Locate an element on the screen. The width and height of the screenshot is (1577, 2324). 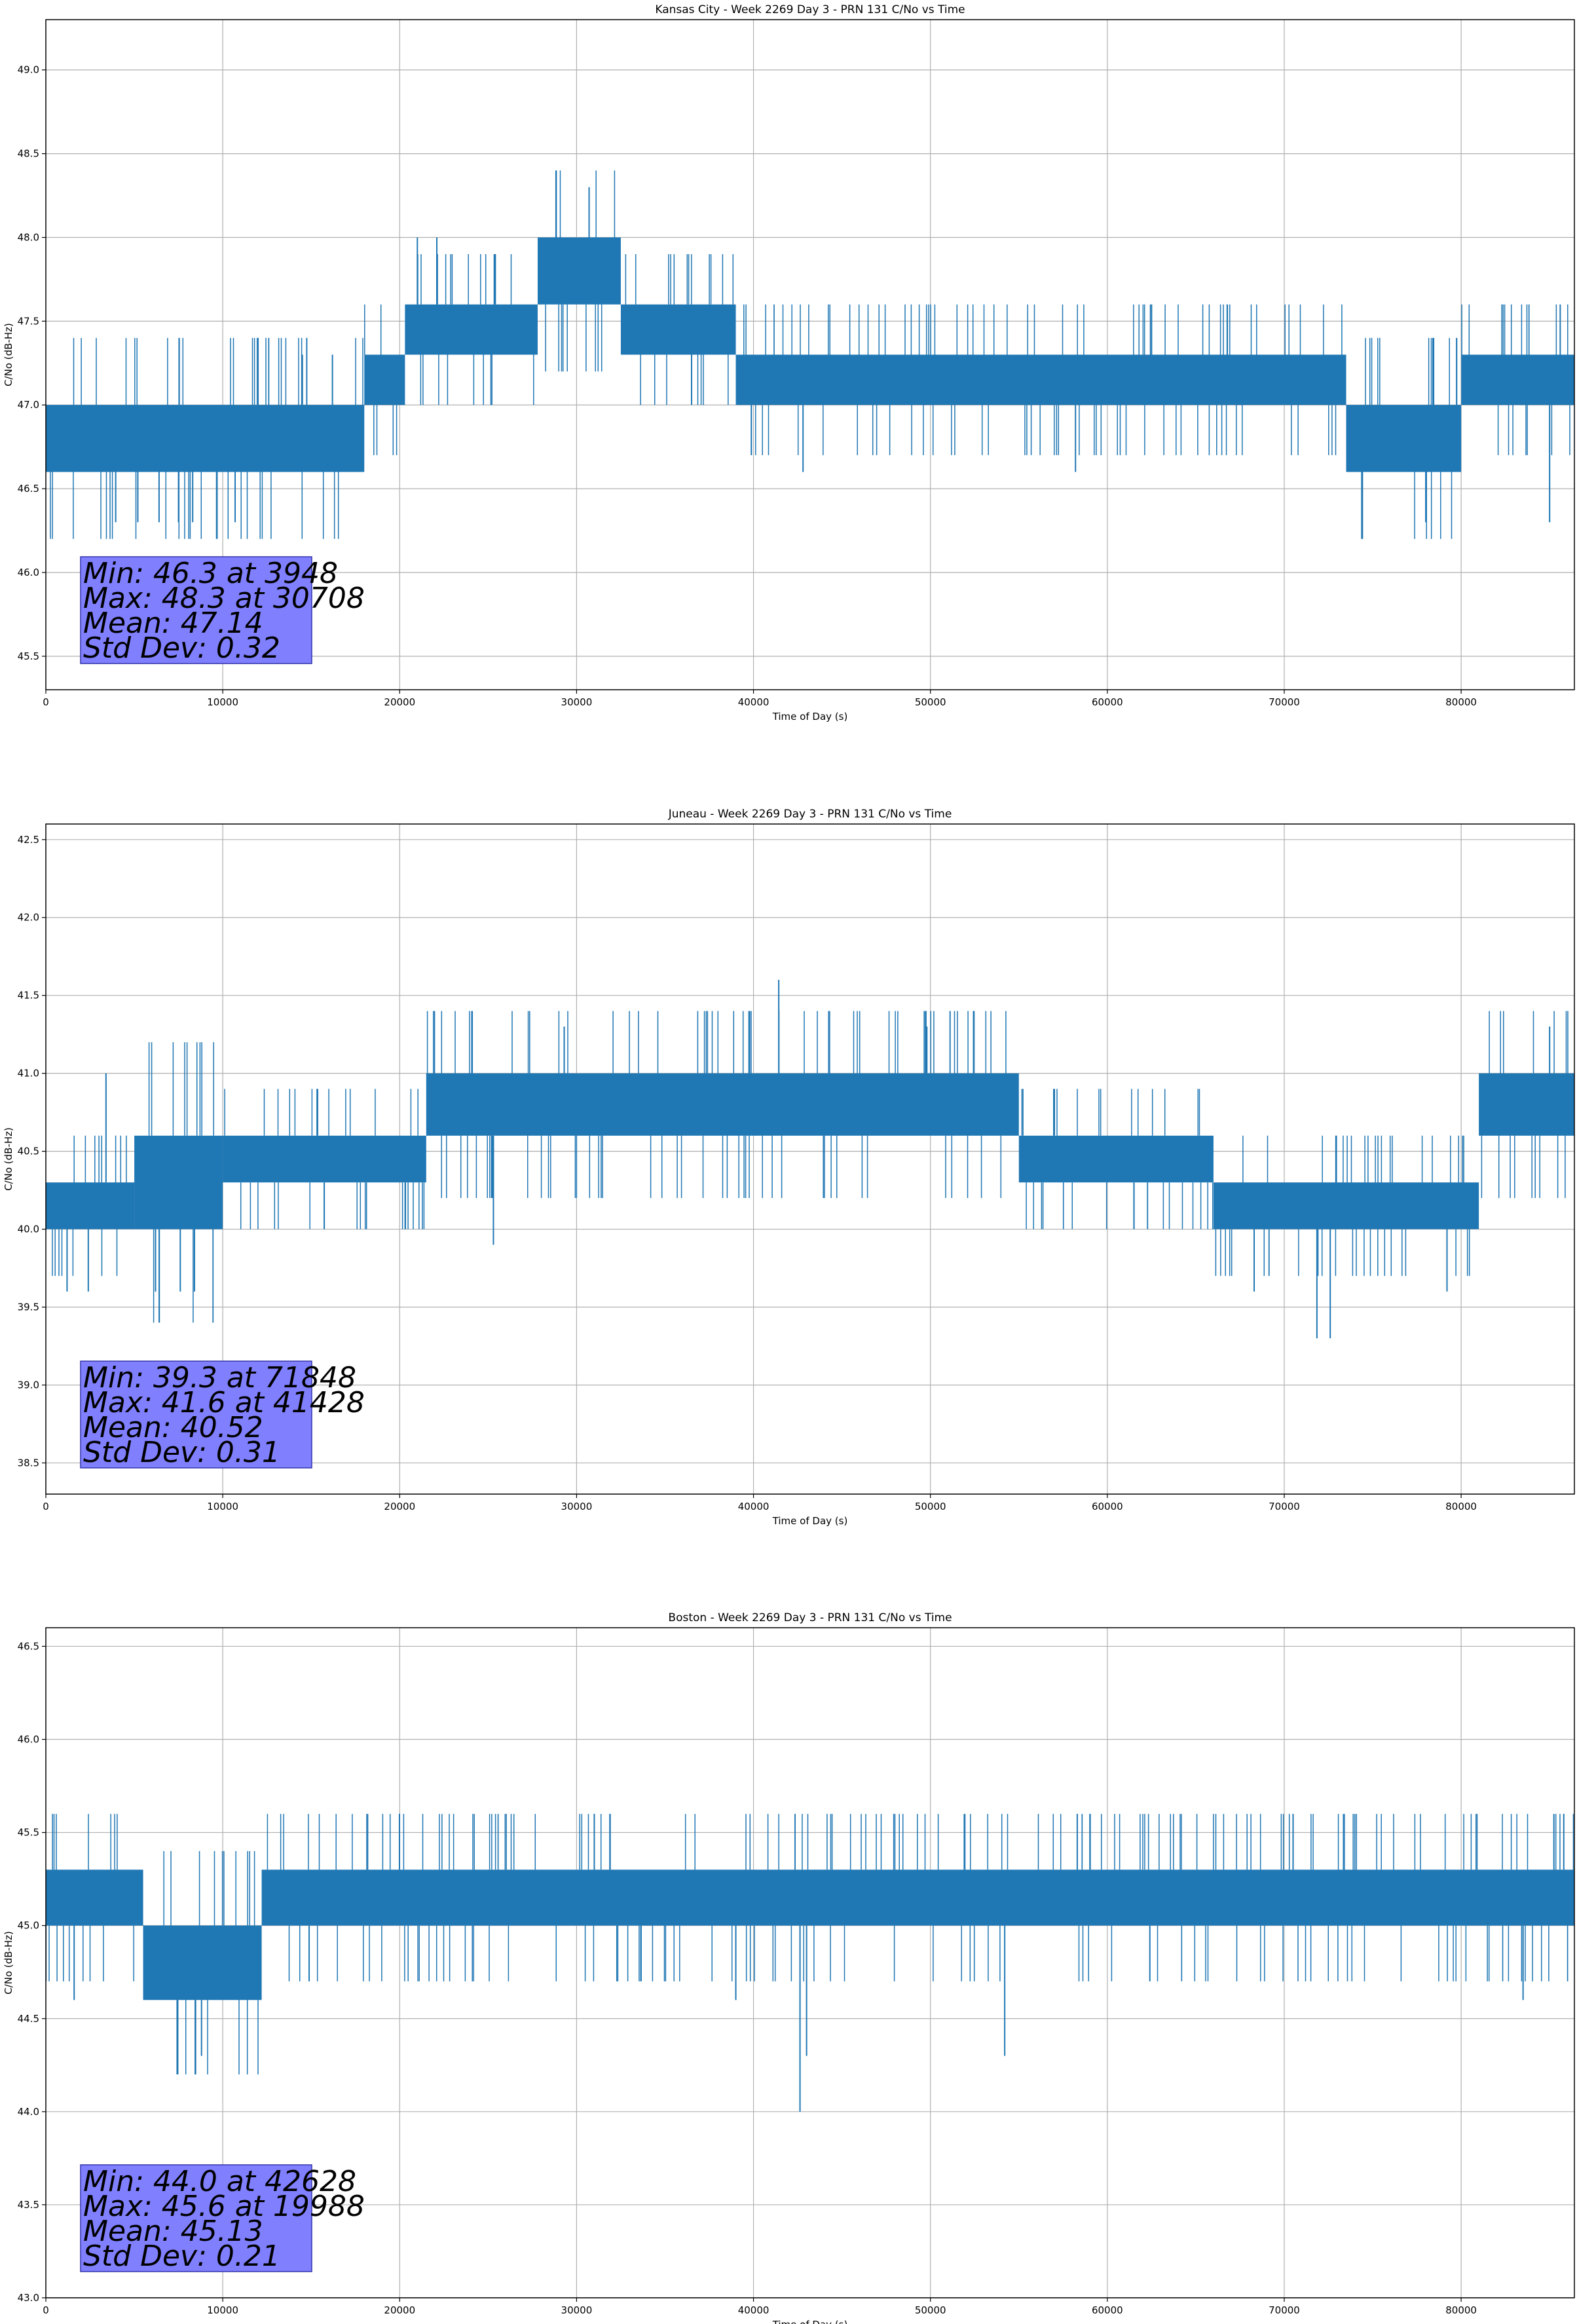
chart2-xtick-label-7: 70000 is located at coordinates (1284, 2310).